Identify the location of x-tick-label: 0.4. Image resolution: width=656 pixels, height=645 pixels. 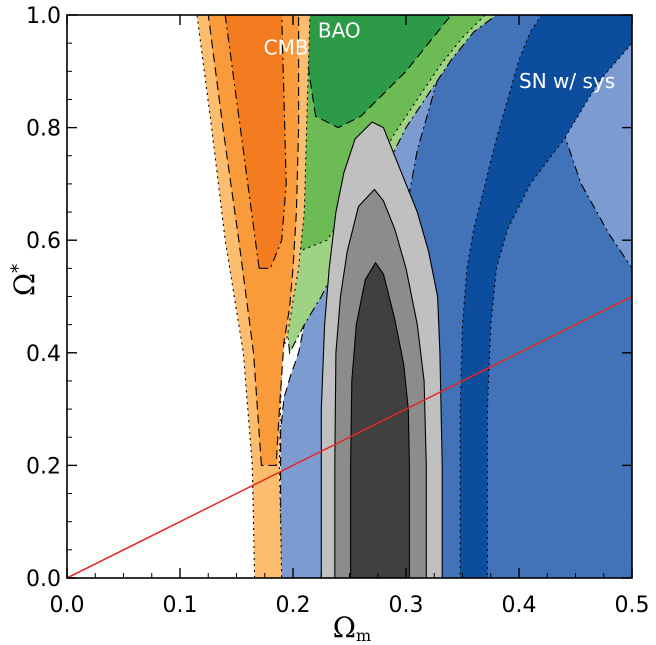
(519, 605).